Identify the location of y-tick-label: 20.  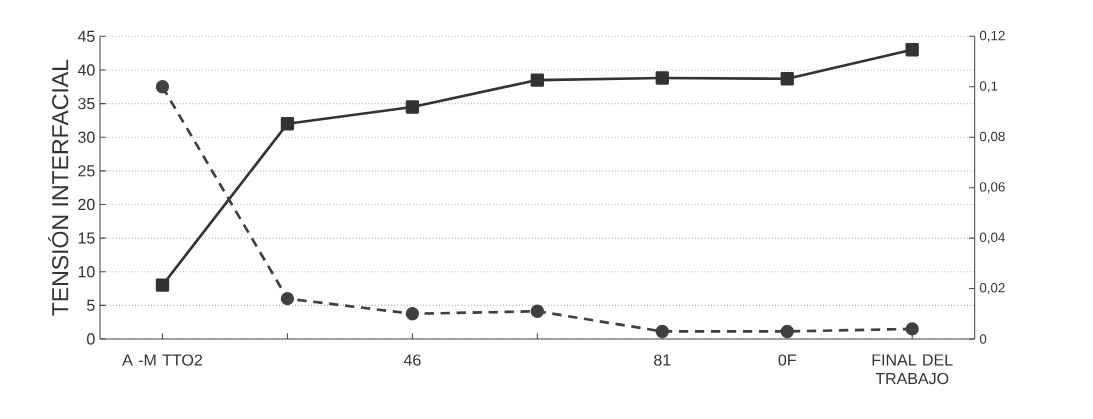
(86, 204).